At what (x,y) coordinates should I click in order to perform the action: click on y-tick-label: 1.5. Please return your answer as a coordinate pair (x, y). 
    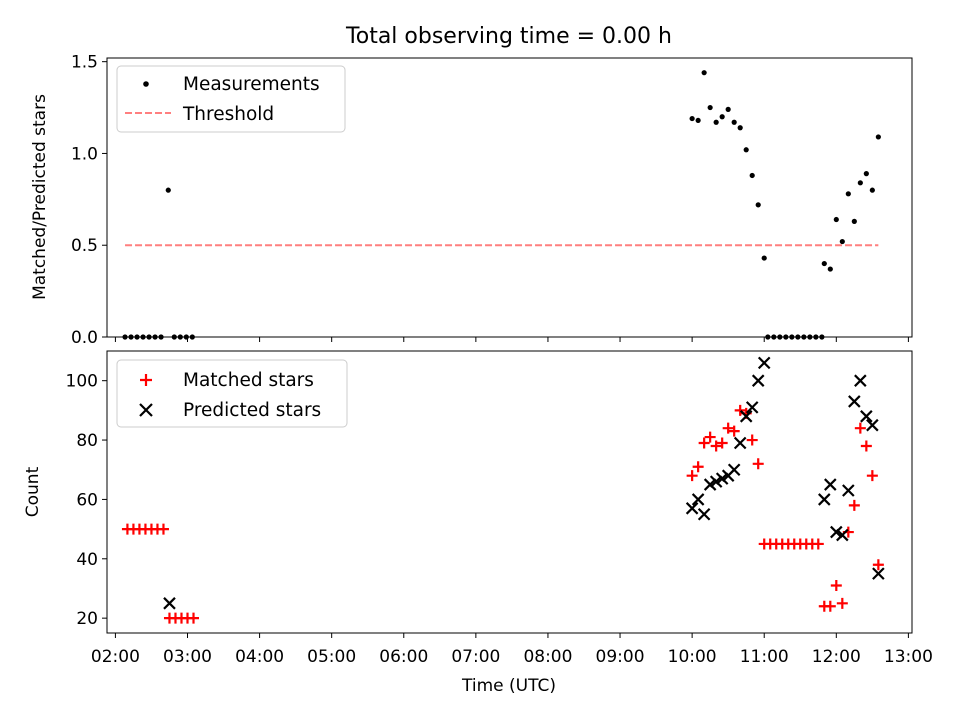
    Looking at the image, I should click on (84, 63).